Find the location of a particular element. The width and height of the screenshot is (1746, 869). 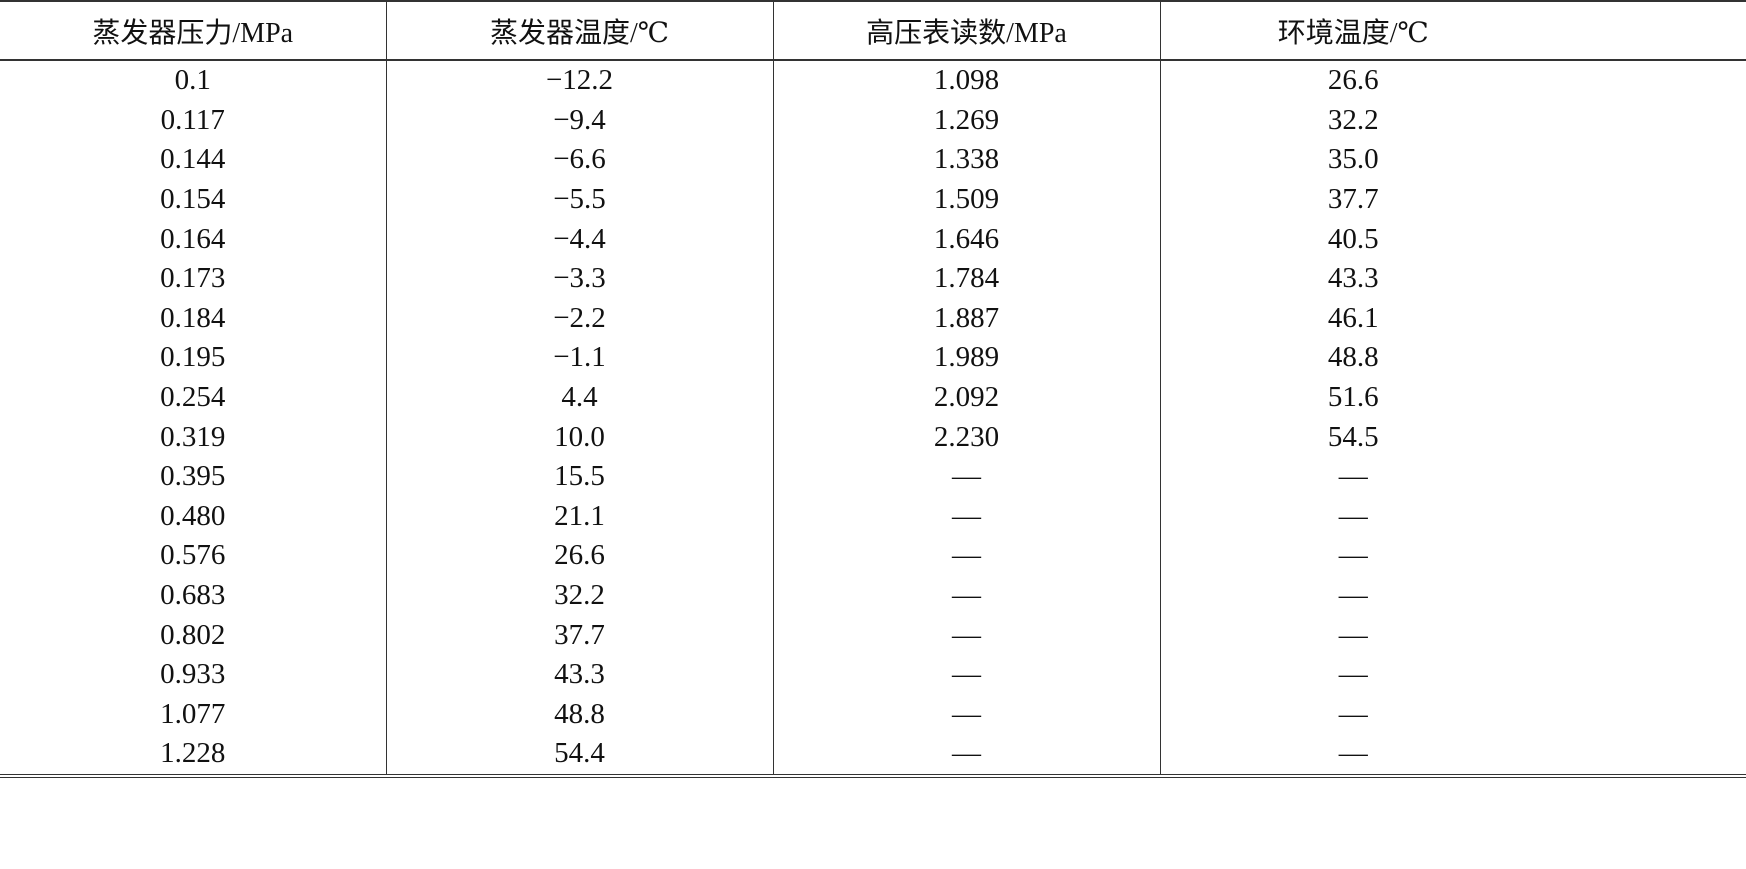

cell-evaporator-temperature: 10.0 is located at coordinates (579, 437).